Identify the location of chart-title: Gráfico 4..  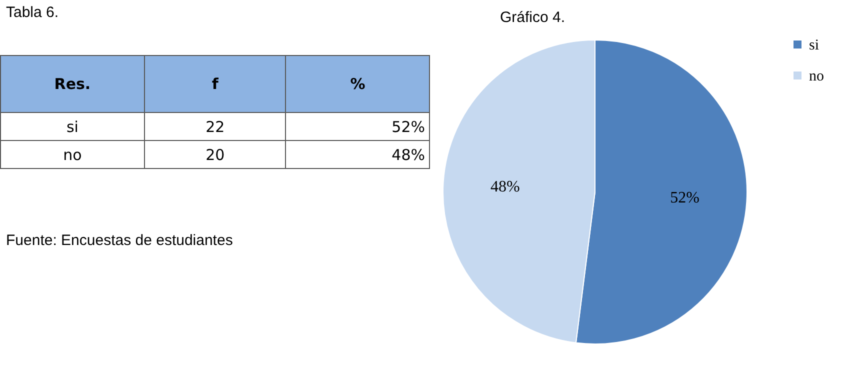
(533, 17).